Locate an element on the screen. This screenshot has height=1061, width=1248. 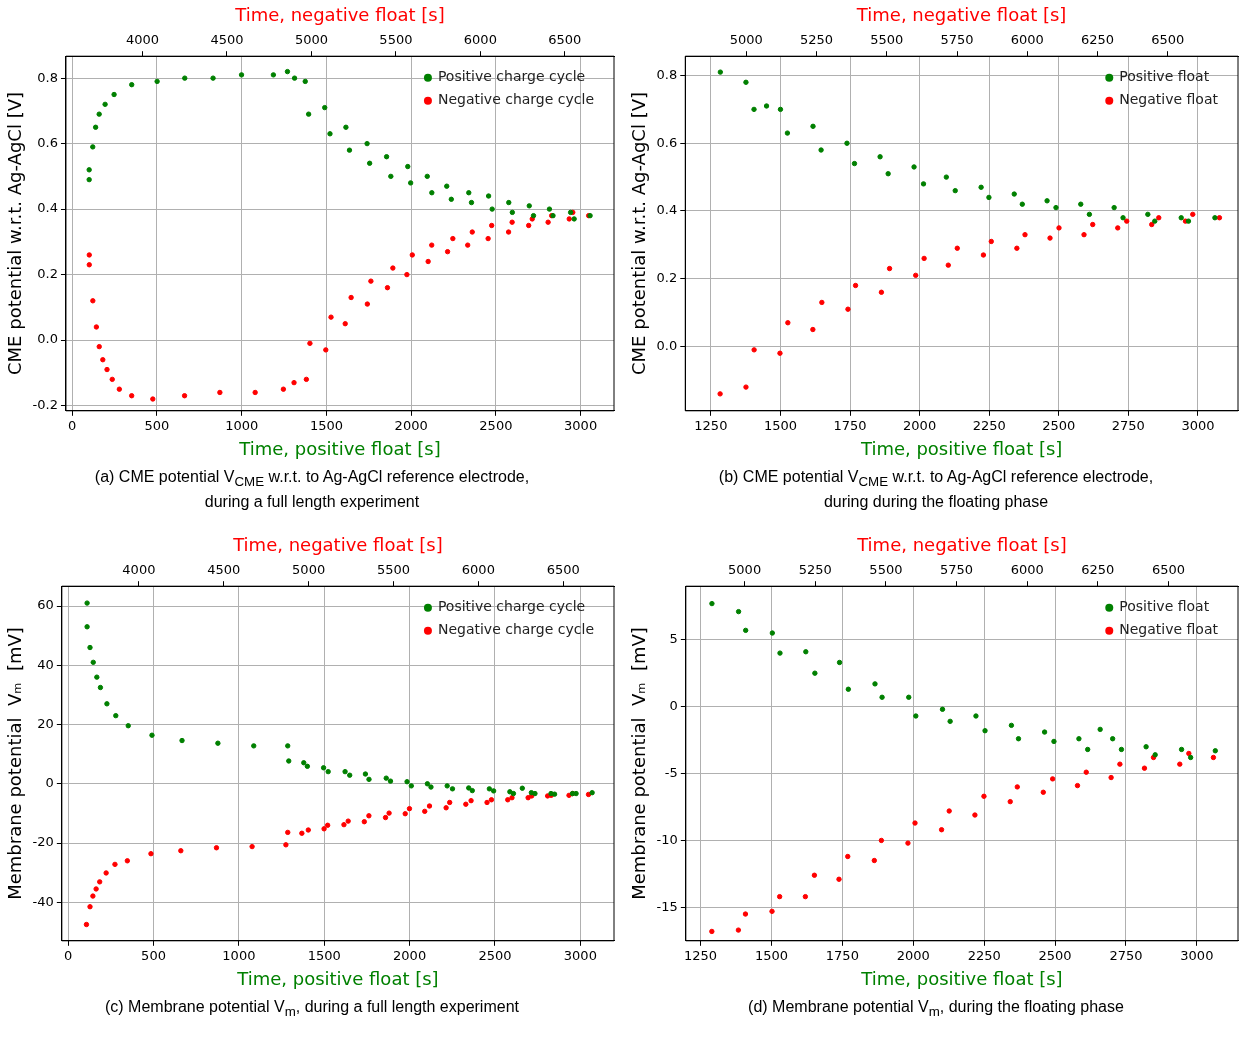
y-tick-label: -0.2 is located at coordinates (45, 404).